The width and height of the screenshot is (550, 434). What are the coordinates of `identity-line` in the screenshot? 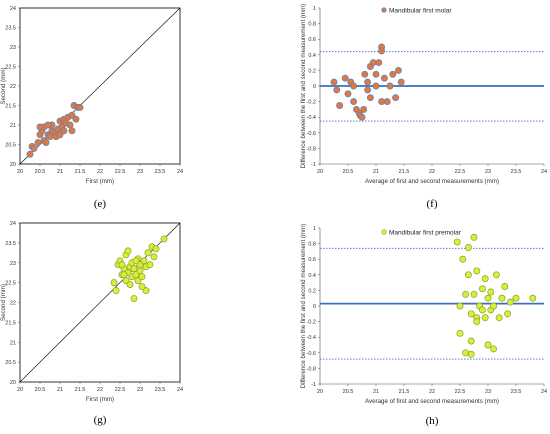 It's located at (100, 86).